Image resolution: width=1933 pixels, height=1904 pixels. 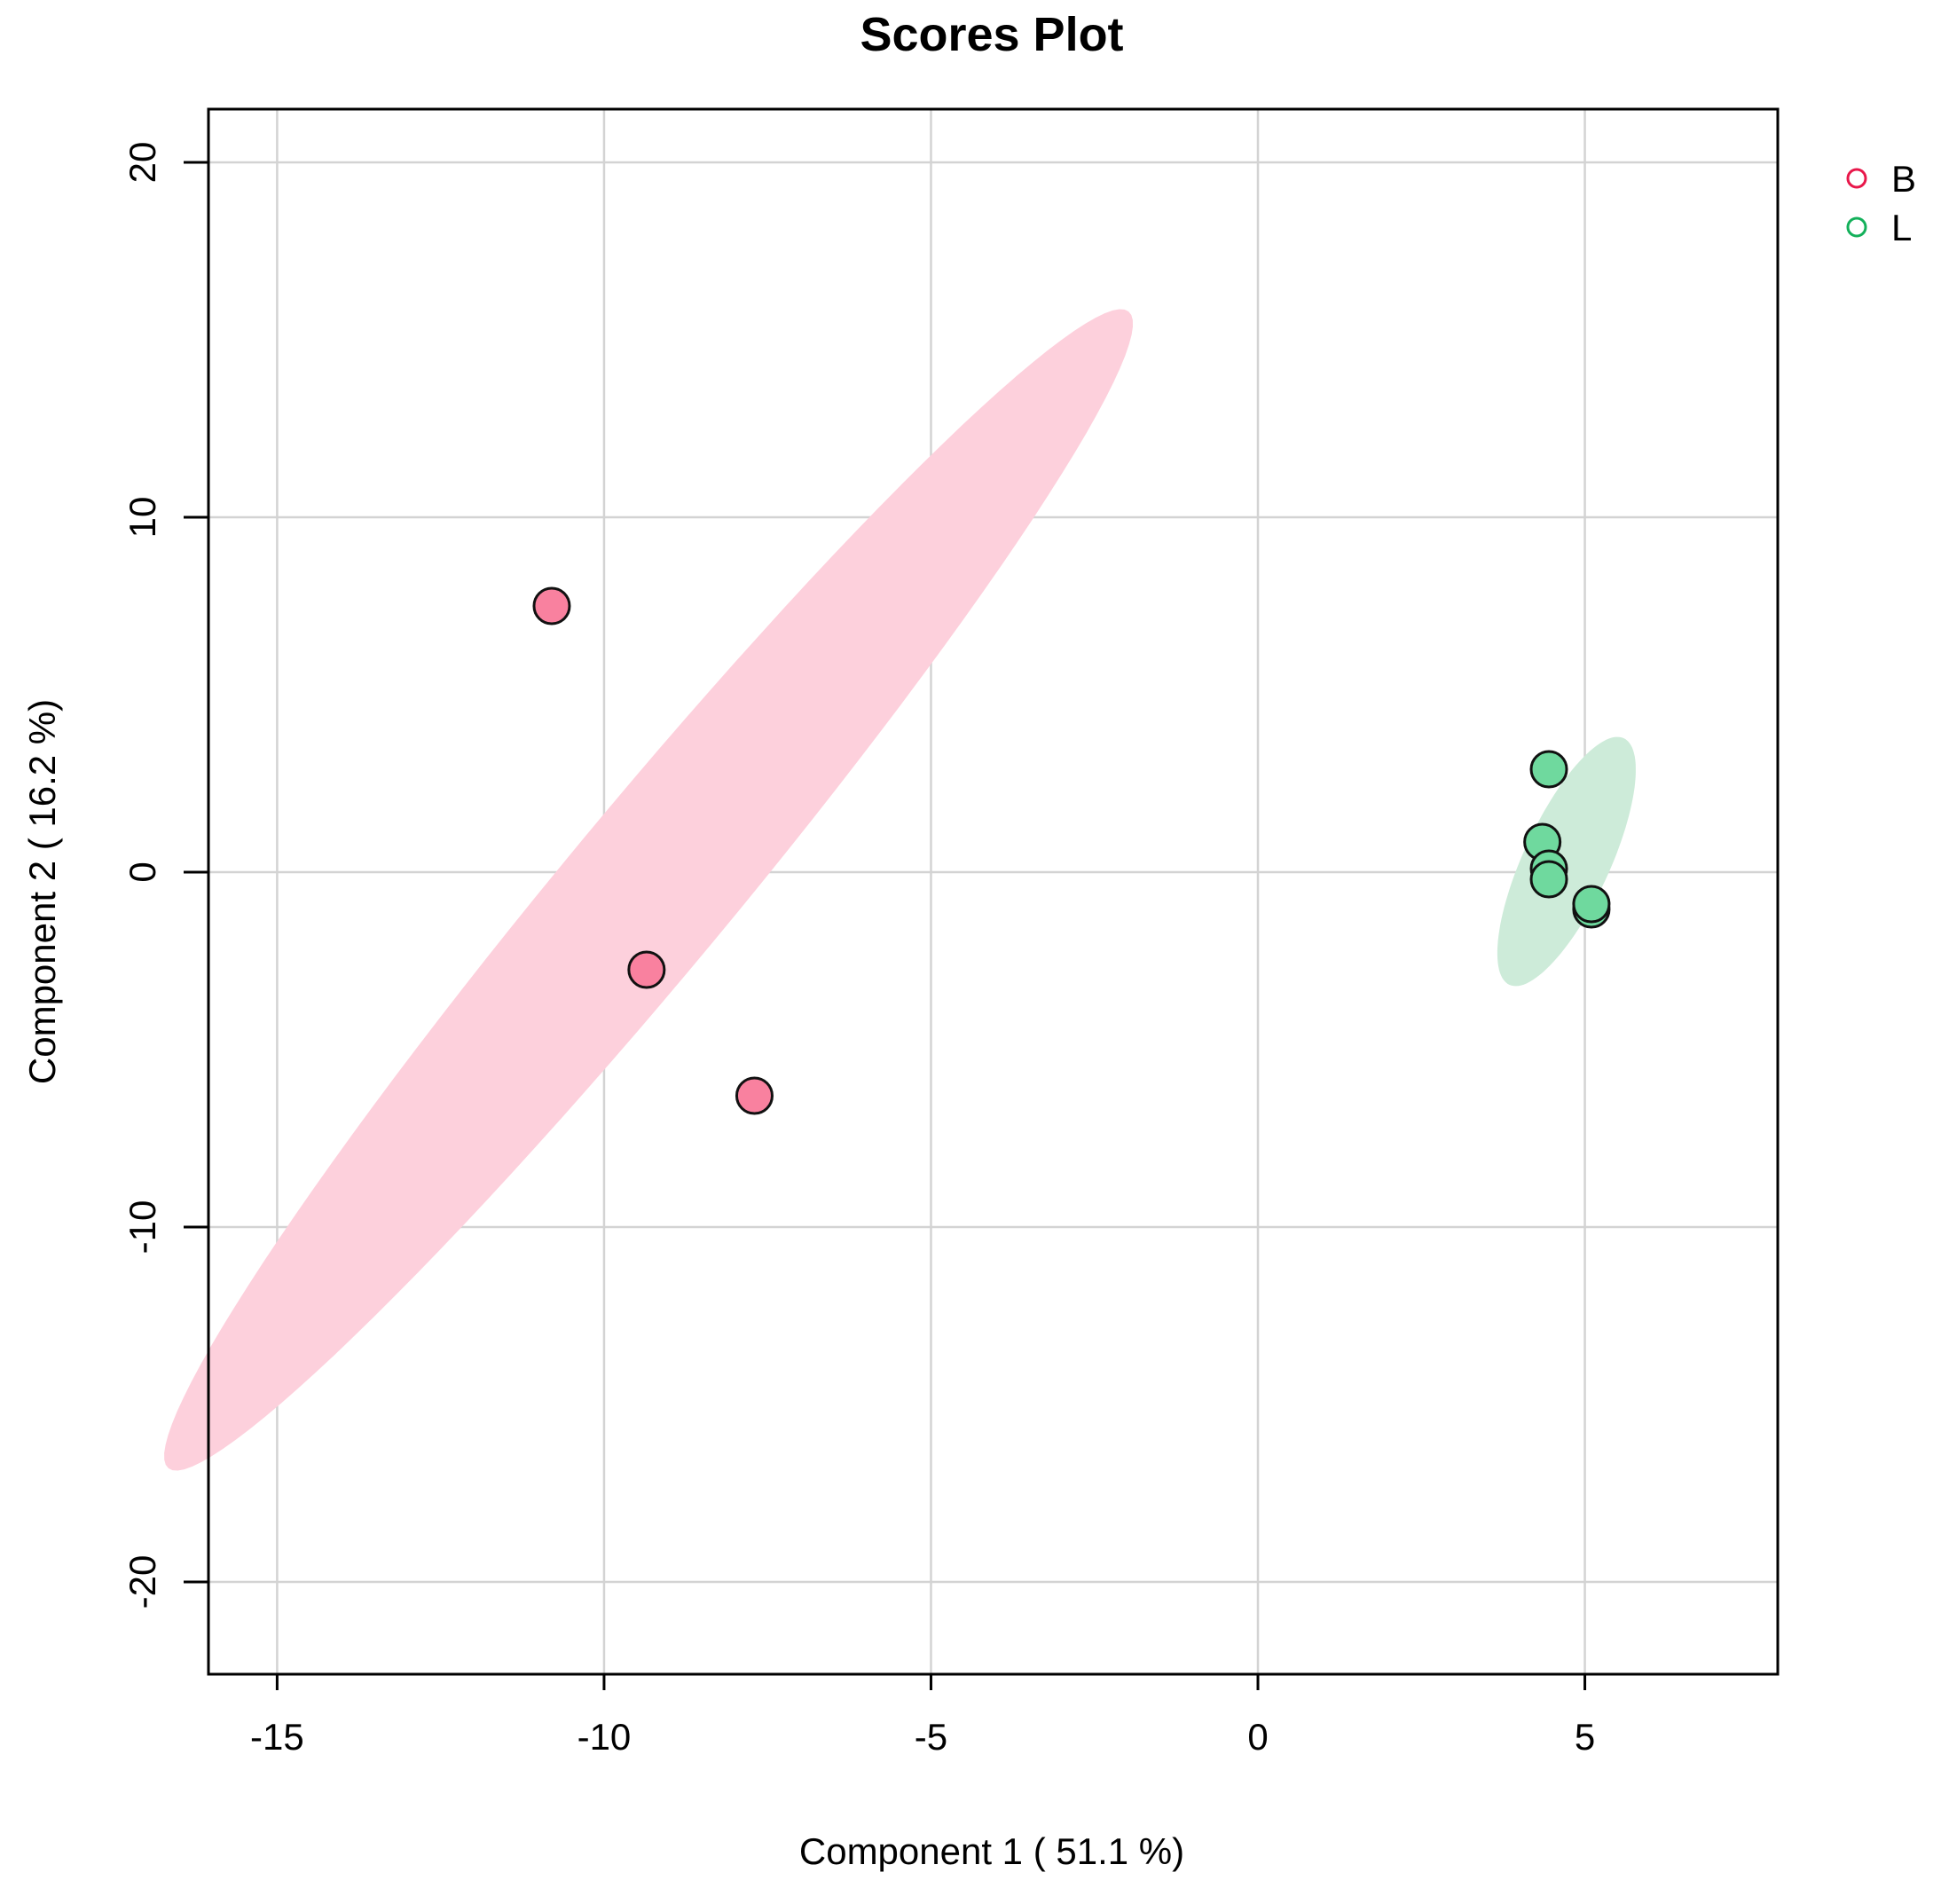 What do you see at coordinates (142, 518) in the screenshot?
I see `y-tick-label: 10` at bounding box center [142, 518].